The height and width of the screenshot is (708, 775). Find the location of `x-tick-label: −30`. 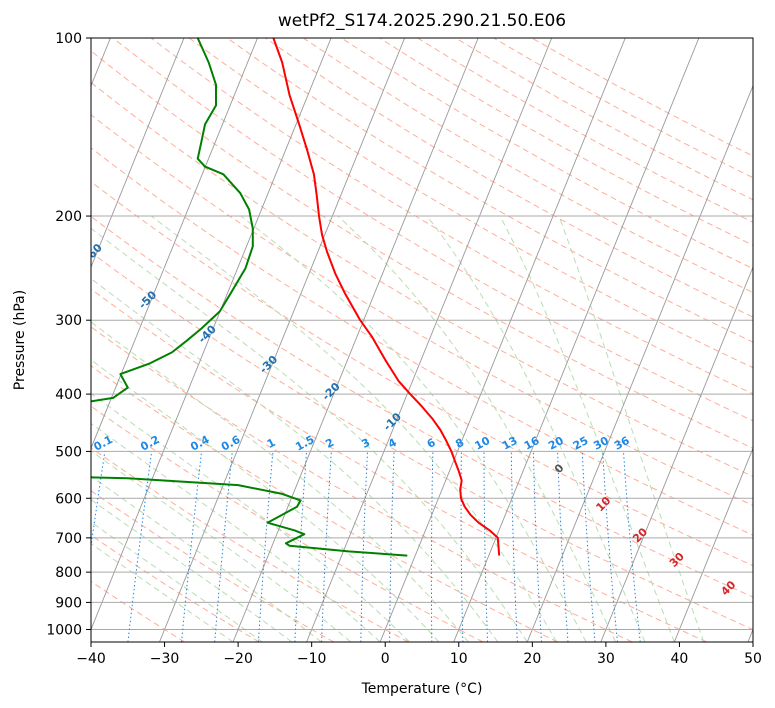

x-tick-label: −30 is located at coordinates (165, 659).